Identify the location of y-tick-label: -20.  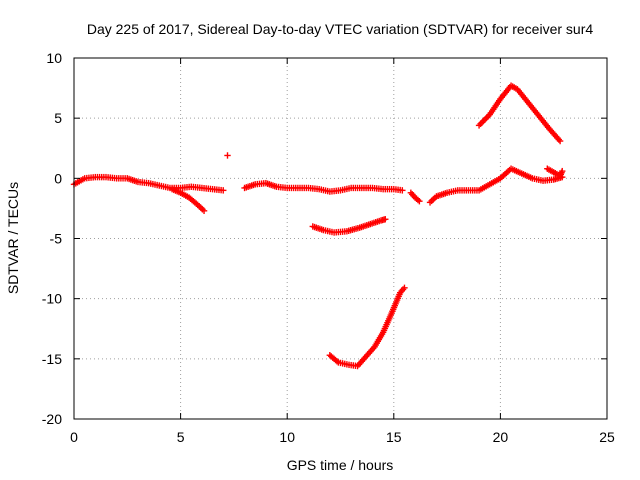
(52, 419).